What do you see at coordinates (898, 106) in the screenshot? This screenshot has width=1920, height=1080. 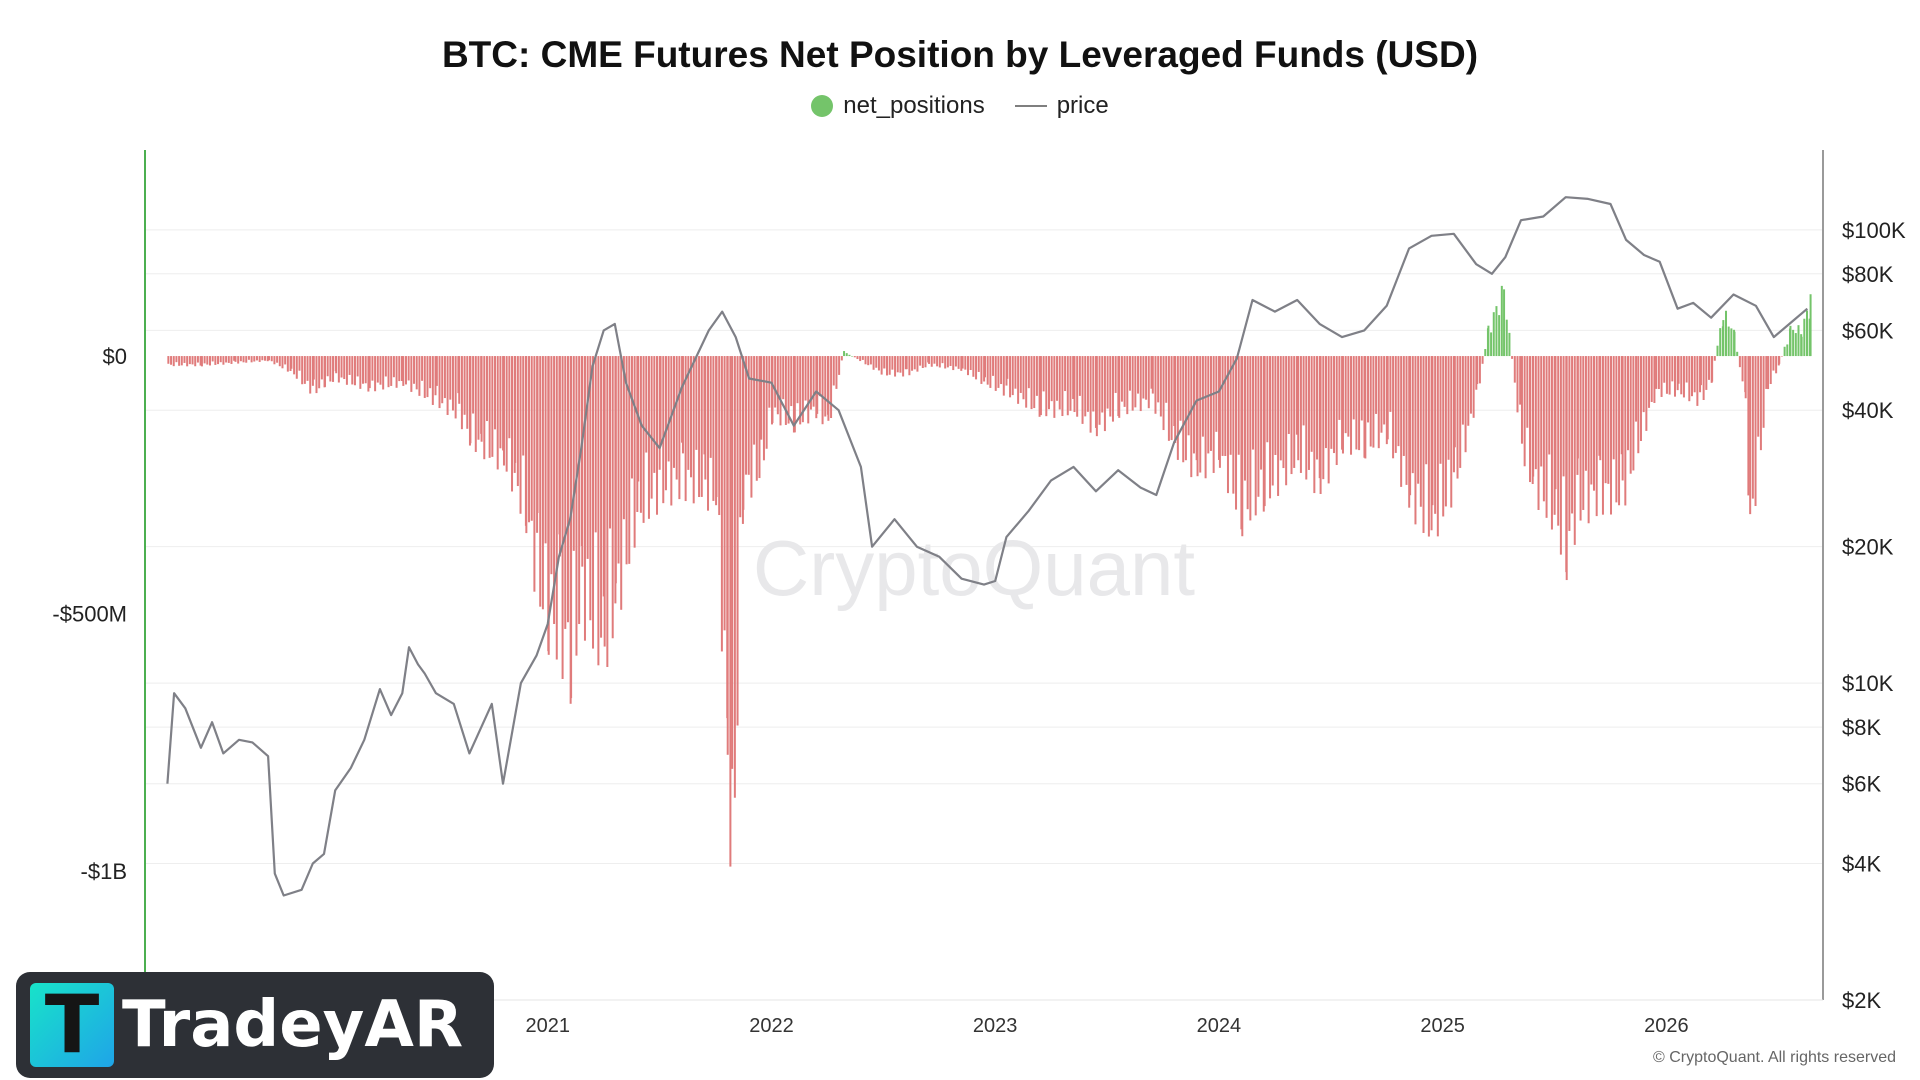 I see `legend-item-net-positions: net_positions` at bounding box center [898, 106].